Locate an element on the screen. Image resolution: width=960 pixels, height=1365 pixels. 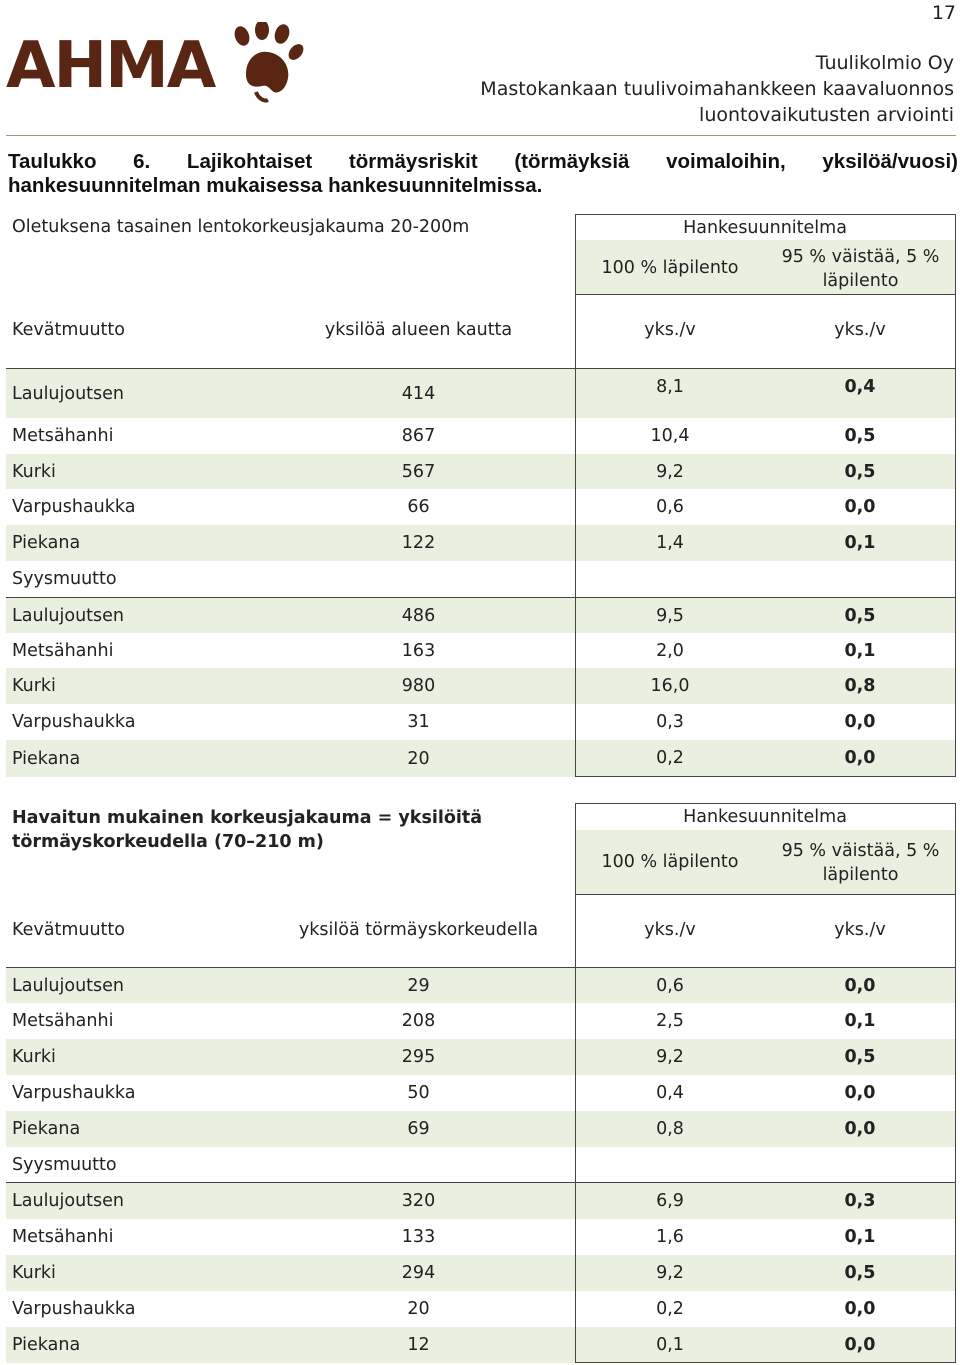
caption-number: 6. is located at coordinates (142, 161).